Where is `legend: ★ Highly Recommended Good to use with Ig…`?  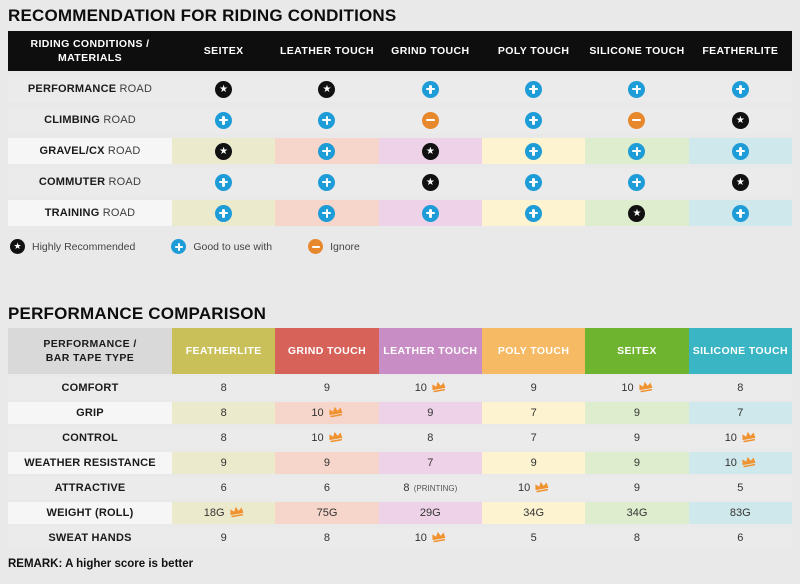 legend: ★ Highly Recommended Good to use with Ig… is located at coordinates (401, 247).